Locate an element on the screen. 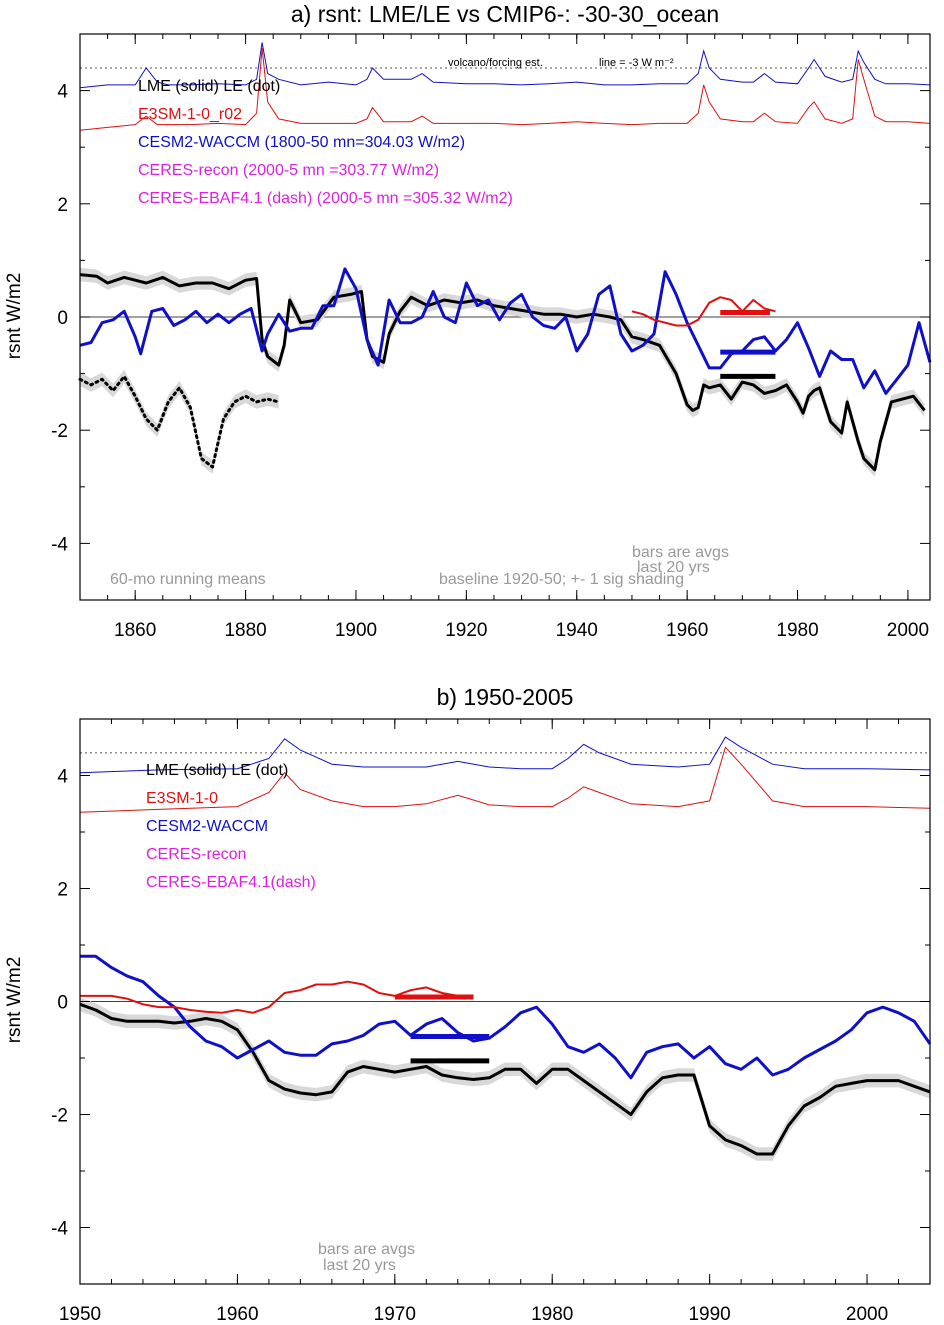 The image size is (944, 1325). x-tick-label: 1920 is located at coordinates (466, 630).